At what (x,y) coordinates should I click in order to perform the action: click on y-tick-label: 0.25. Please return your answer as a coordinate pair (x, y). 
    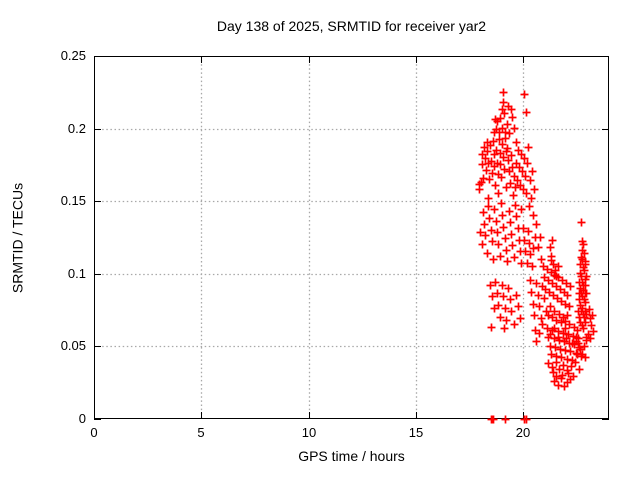
    Looking at the image, I should click on (73, 55).